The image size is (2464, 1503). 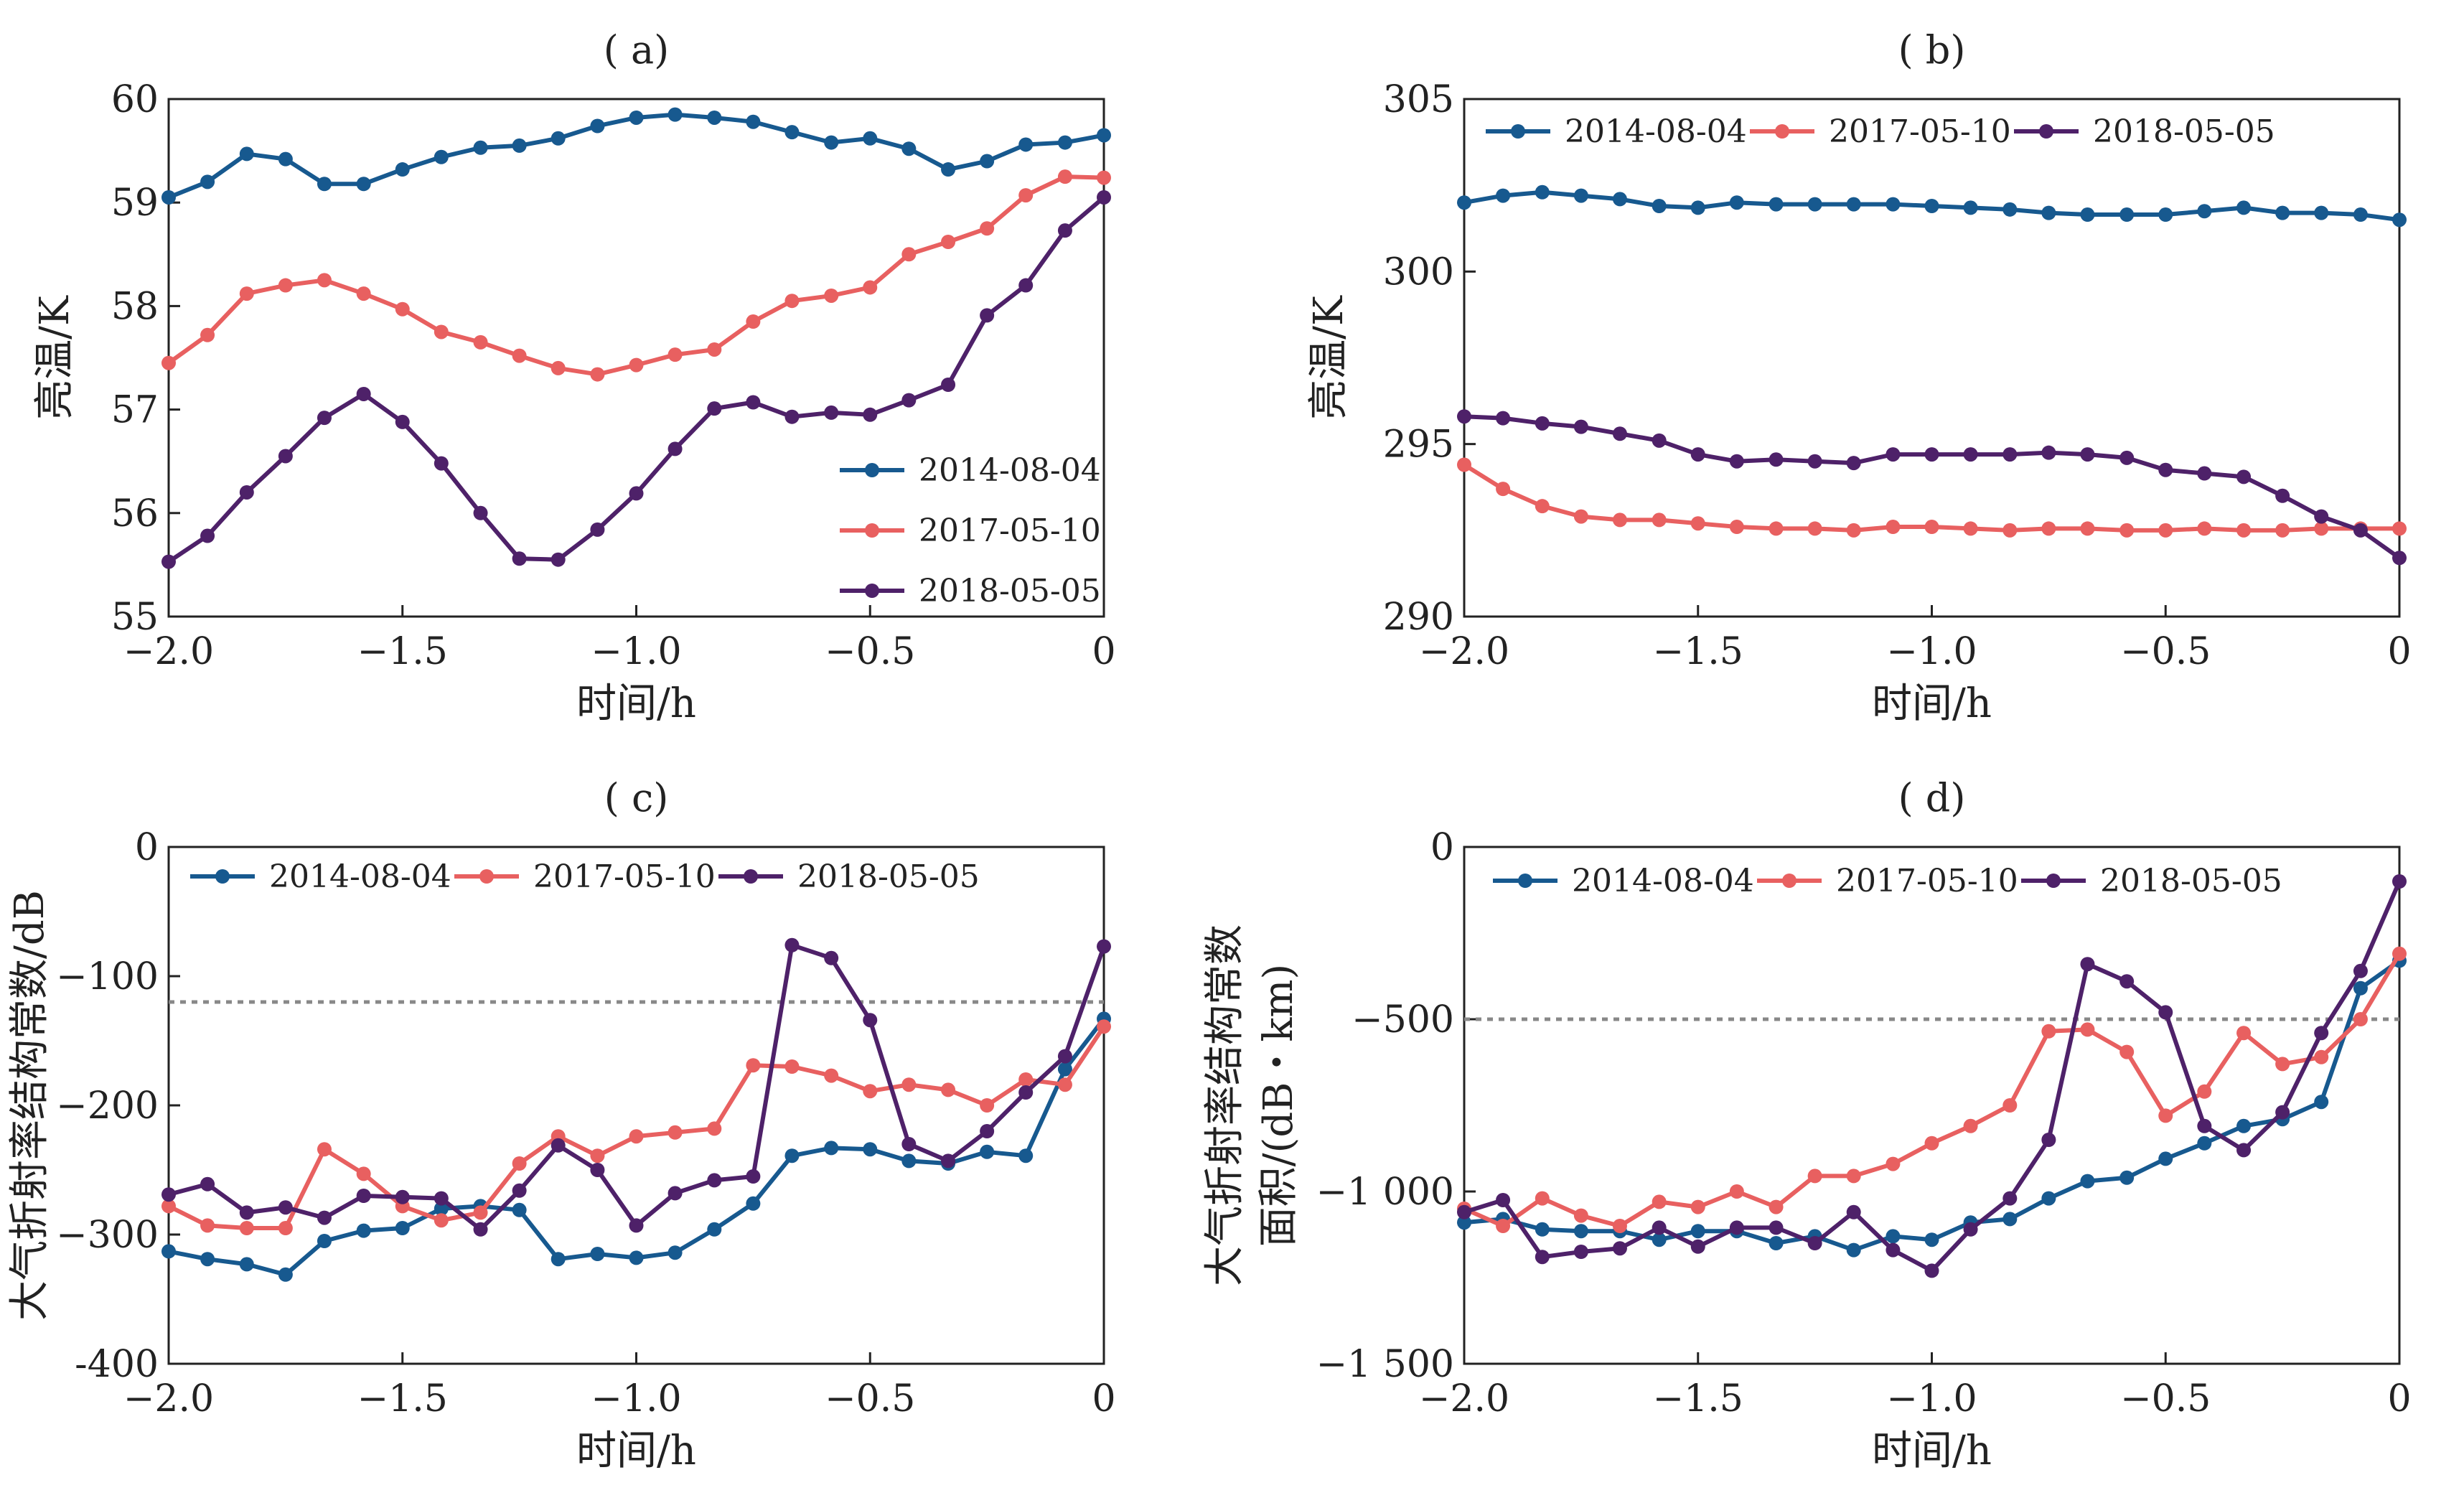 What do you see at coordinates (637, 797) in the screenshot?
I see `panel-label: ( c)` at bounding box center [637, 797].